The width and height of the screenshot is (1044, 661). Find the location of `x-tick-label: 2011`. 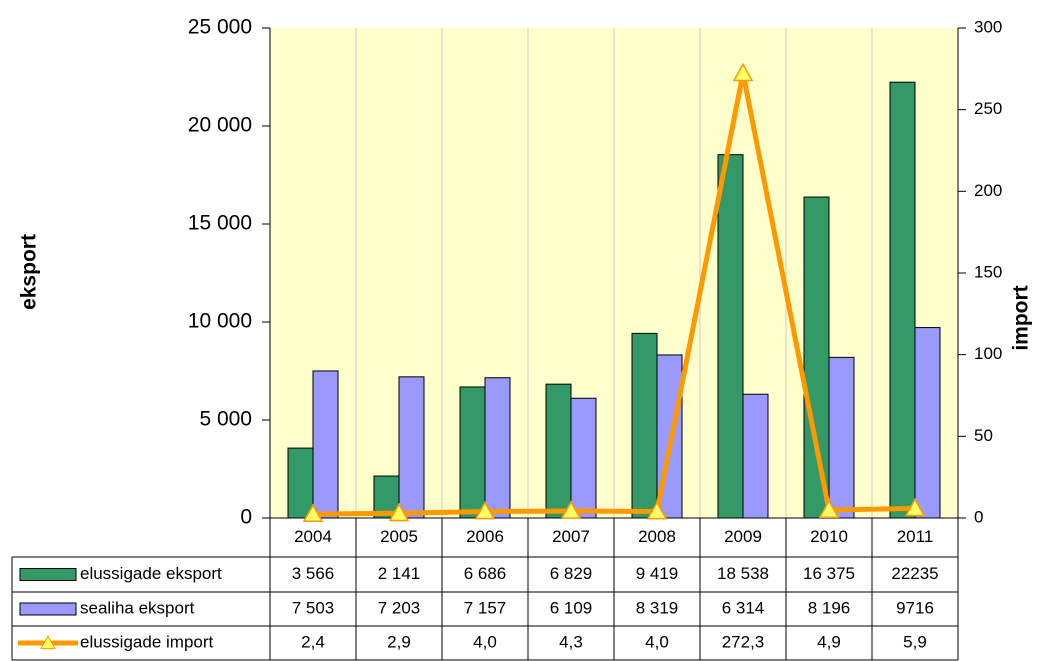

x-tick-label: 2011 is located at coordinates (915, 536).